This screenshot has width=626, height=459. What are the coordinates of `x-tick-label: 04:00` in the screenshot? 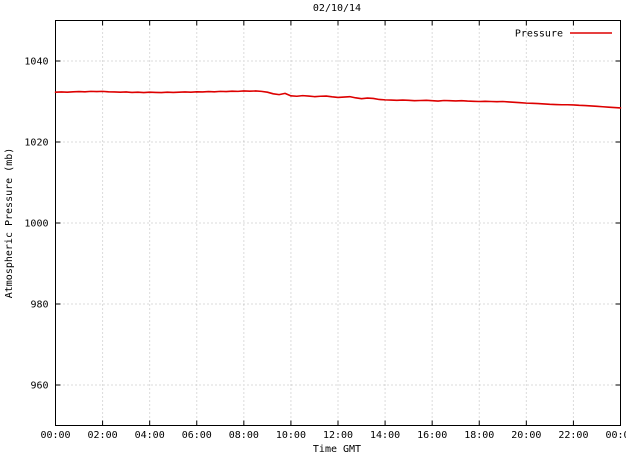 It's located at (150, 435).